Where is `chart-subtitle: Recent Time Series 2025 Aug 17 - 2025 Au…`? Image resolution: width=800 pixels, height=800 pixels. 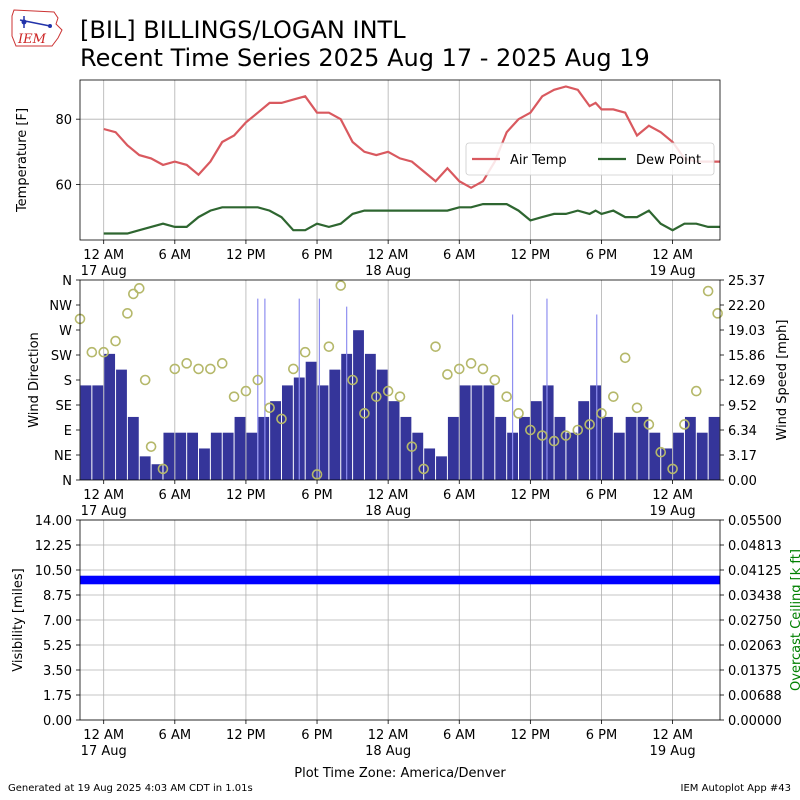 chart-subtitle: Recent Time Series 2025 Aug 17 - 2025 Au… is located at coordinates (365, 58).